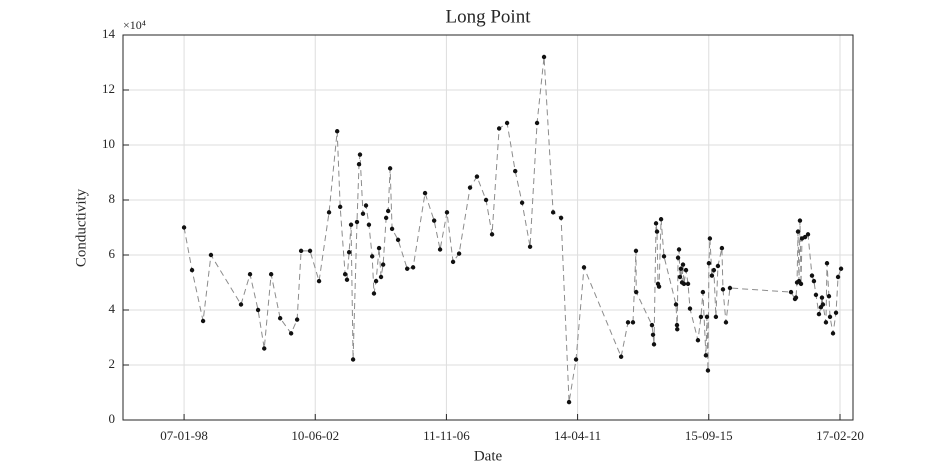 The width and height of the screenshot is (945, 472). Describe the element at coordinates (112, 253) in the screenshot. I see `y-tick-label: 6` at that location.